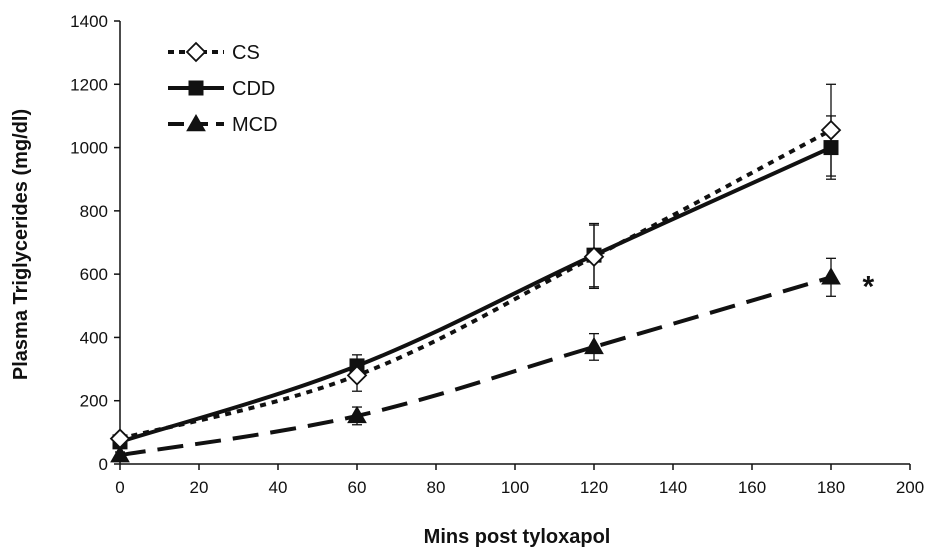  I want to click on y-tick-label: 800, so click(94, 211).